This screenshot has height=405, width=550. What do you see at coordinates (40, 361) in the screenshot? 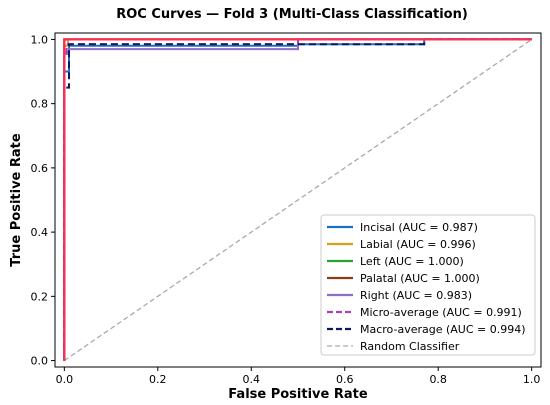
I see `y-tick-label: 0.0` at bounding box center [40, 361].